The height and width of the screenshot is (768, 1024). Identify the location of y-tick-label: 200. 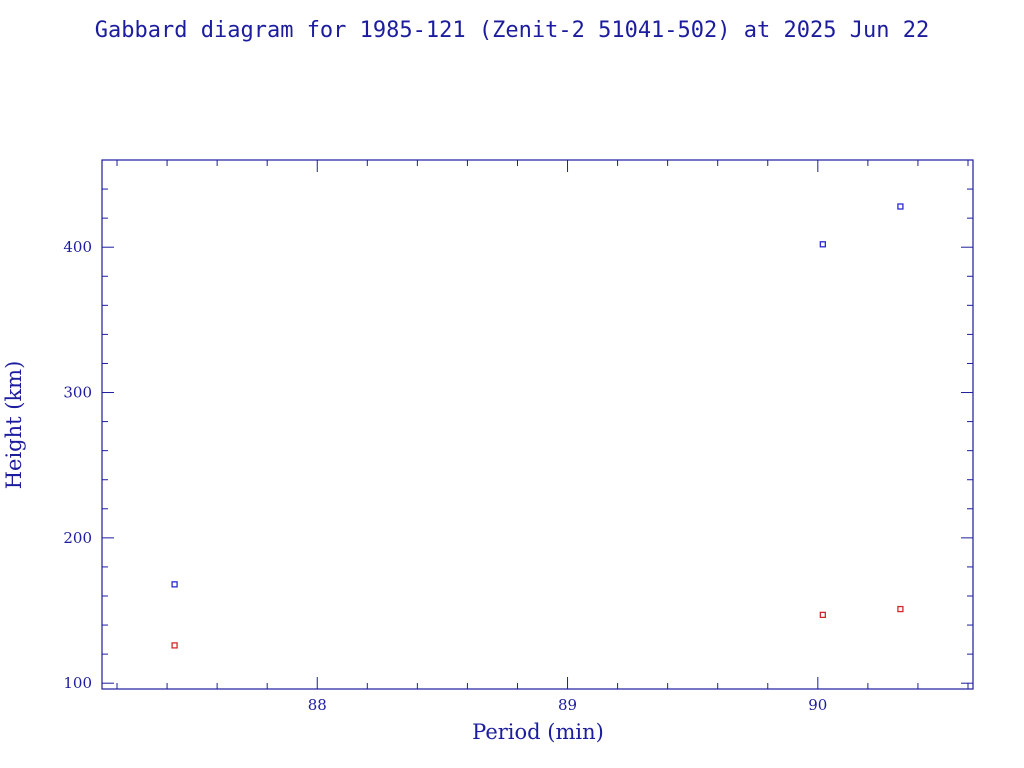
(77, 538).